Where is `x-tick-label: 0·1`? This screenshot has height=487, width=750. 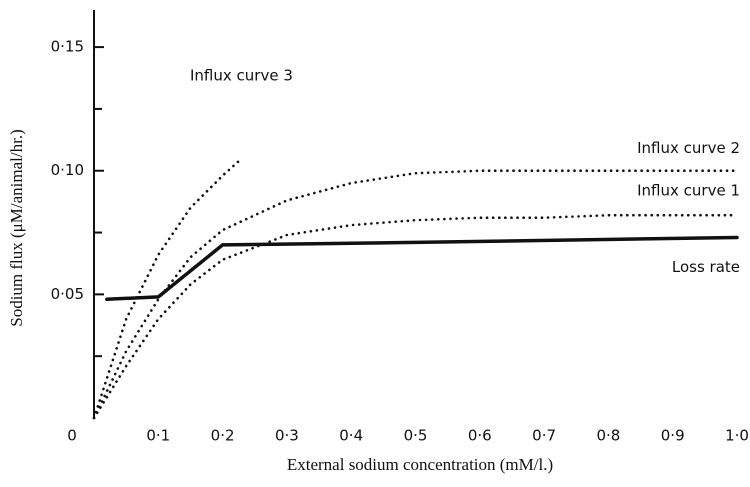 x-tick-label: 0·1 is located at coordinates (158, 436).